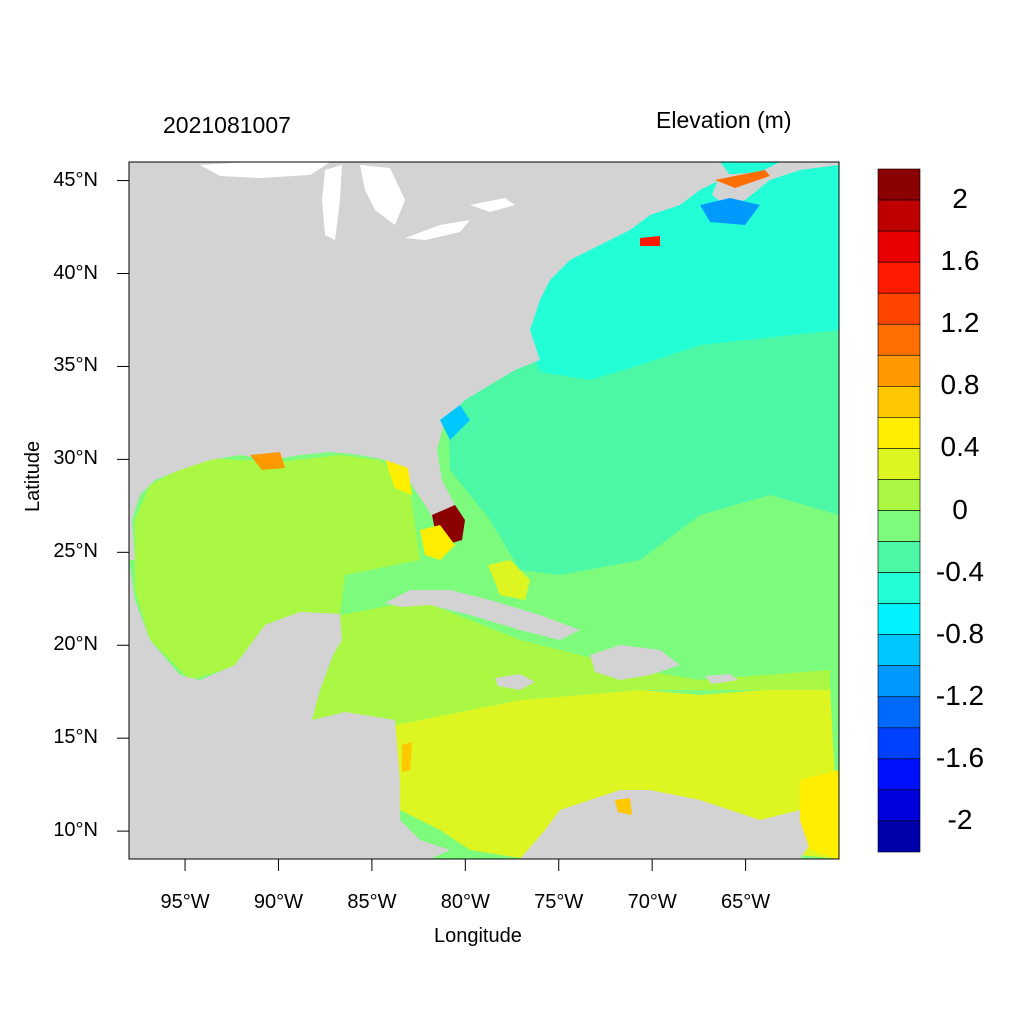 This screenshot has width=1024, height=1024. What do you see at coordinates (742, 179) in the screenshot?
I see `nova-scotia-surge` at bounding box center [742, 179].